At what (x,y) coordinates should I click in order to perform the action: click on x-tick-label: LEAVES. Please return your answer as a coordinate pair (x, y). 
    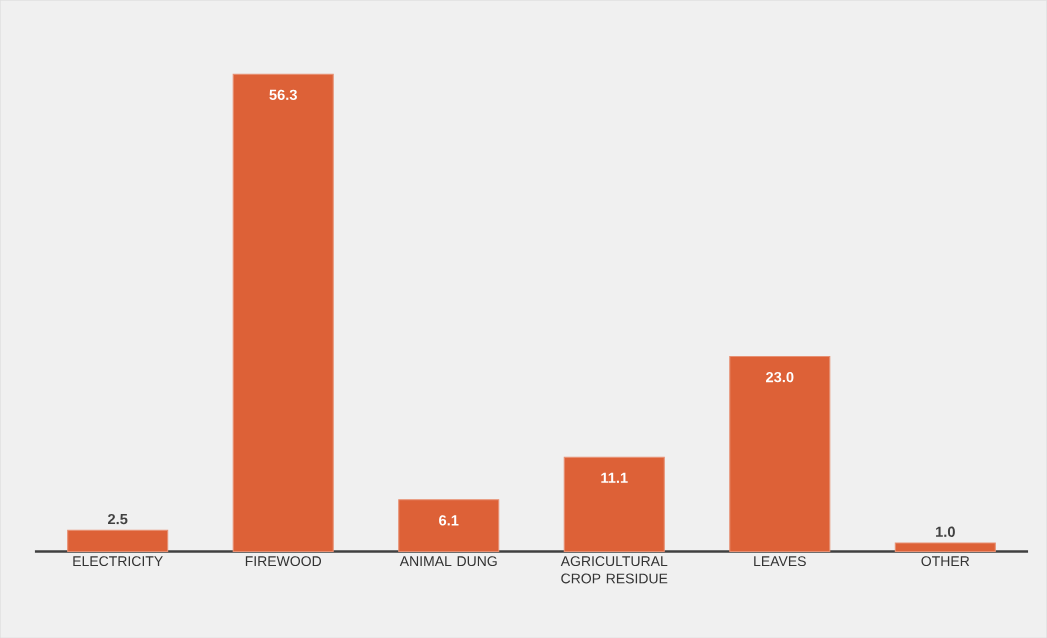
    Looking at the image, I should click on (780, 561).